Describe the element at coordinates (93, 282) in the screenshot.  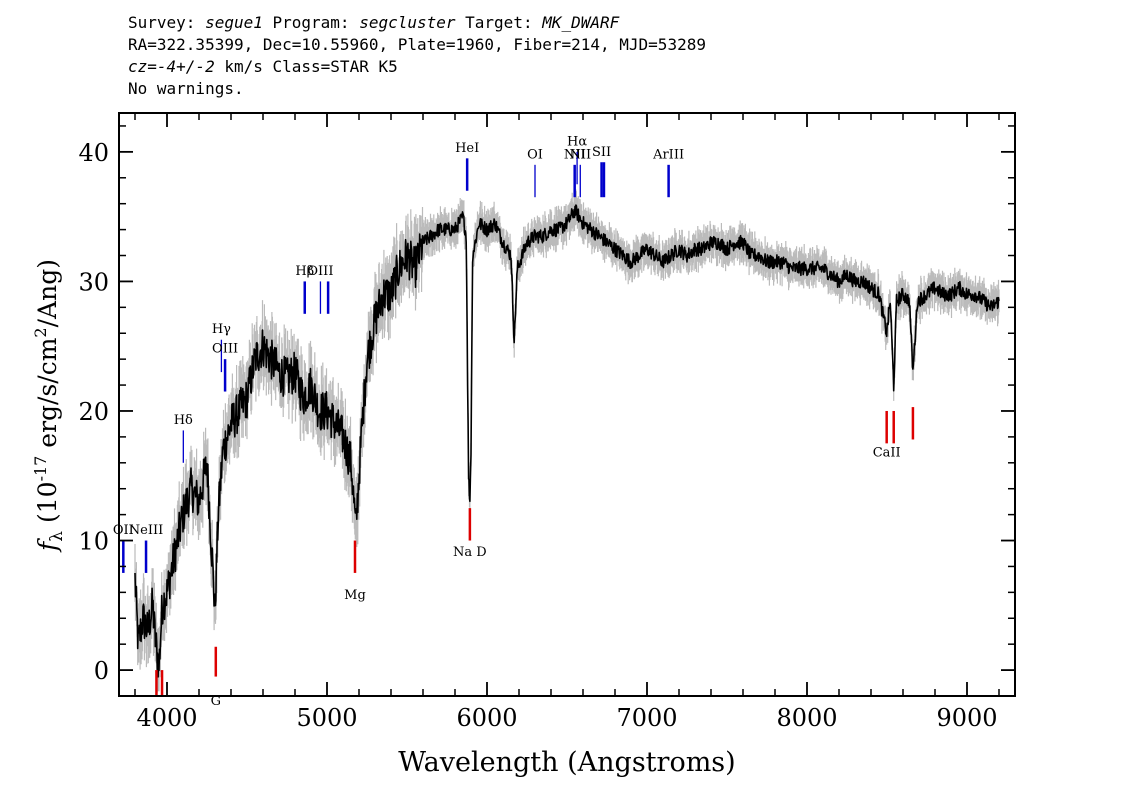
I see `y-tick-label: 30` at that location.